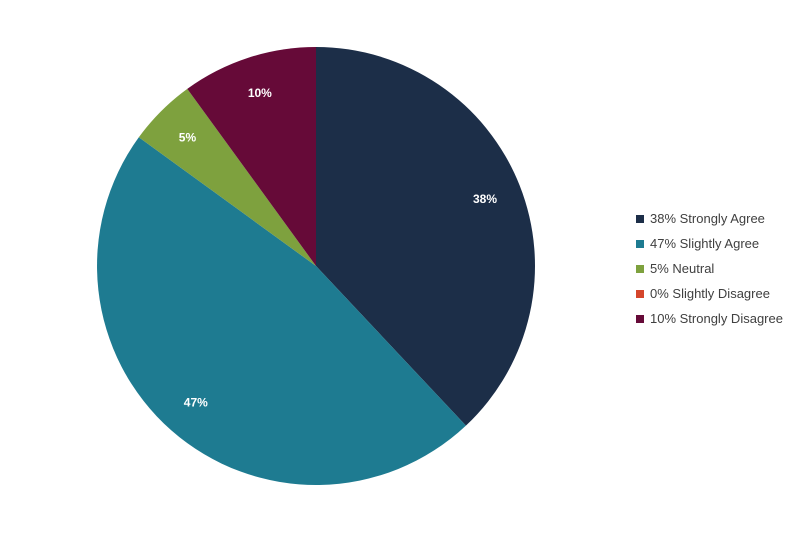  I want to click on legend-item-2: 5% Neutral, so click(709, 268).